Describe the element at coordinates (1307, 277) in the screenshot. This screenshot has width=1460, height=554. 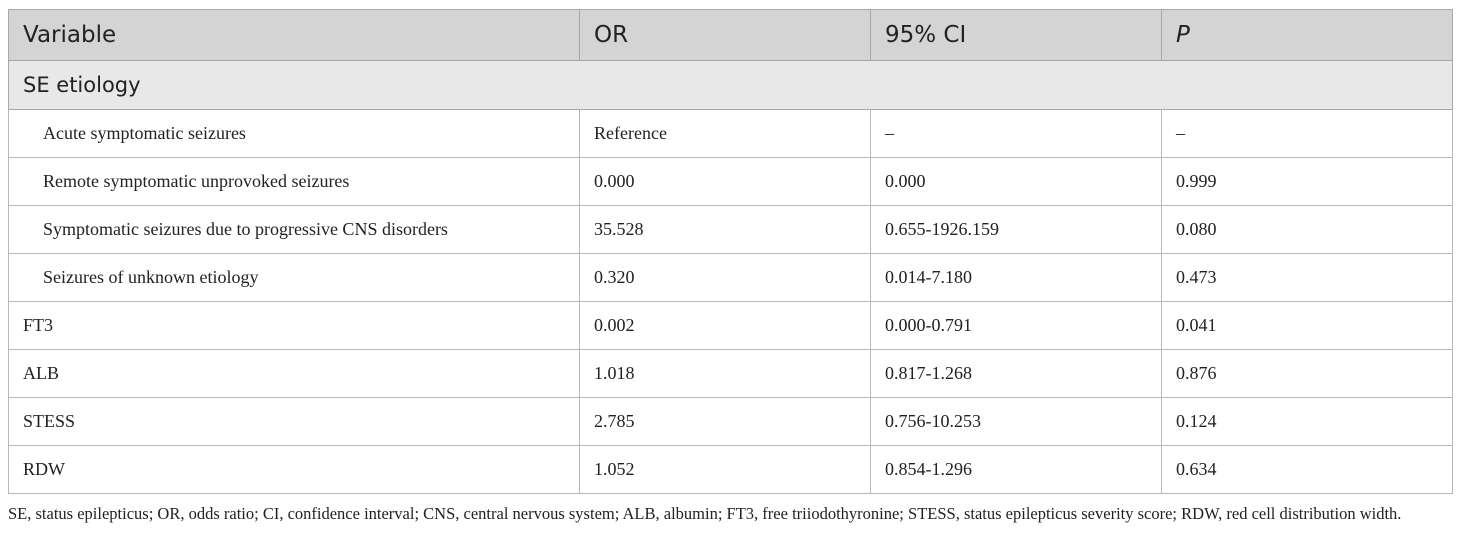
I see `cell-p: 0.473` at that location.